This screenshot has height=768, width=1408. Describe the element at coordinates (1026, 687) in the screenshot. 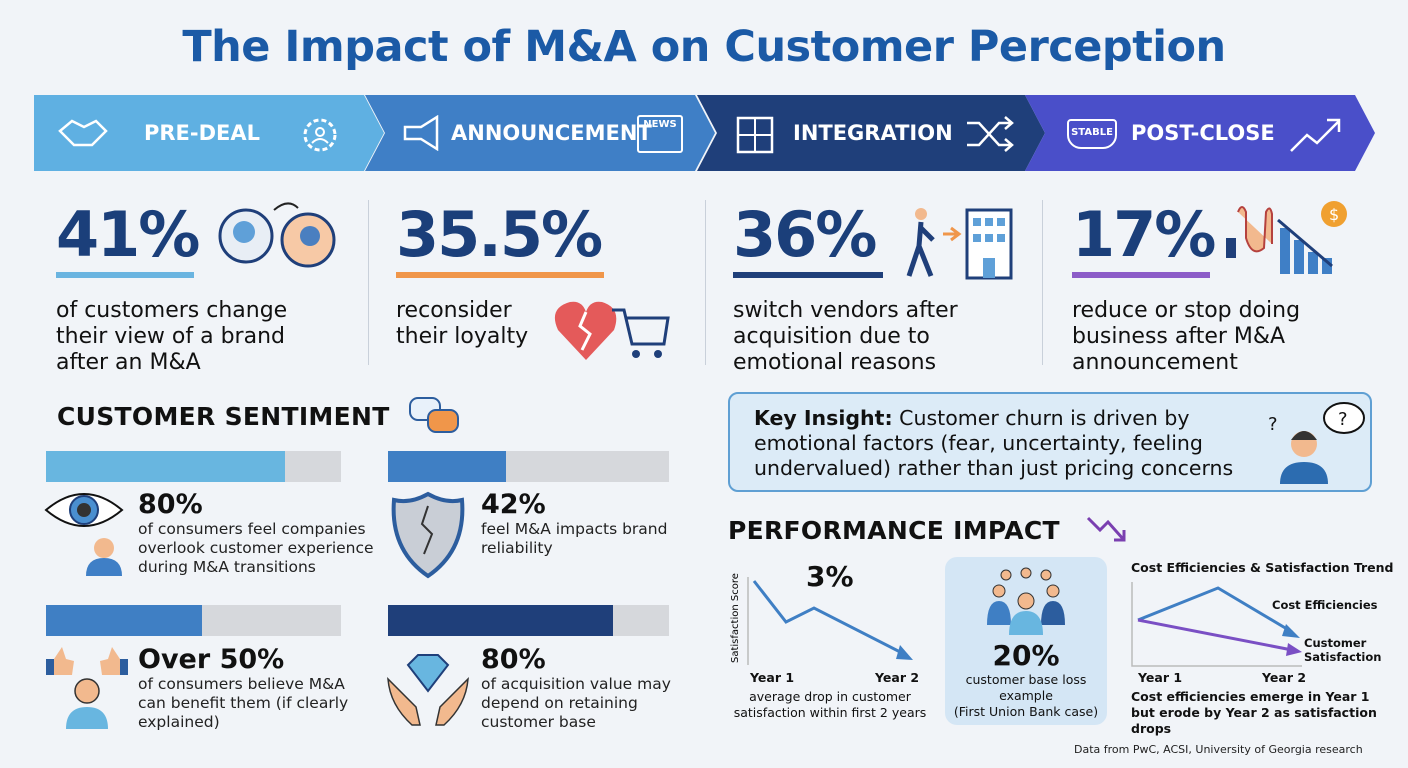

I see `loss-desc: customer base loss example` at that location.